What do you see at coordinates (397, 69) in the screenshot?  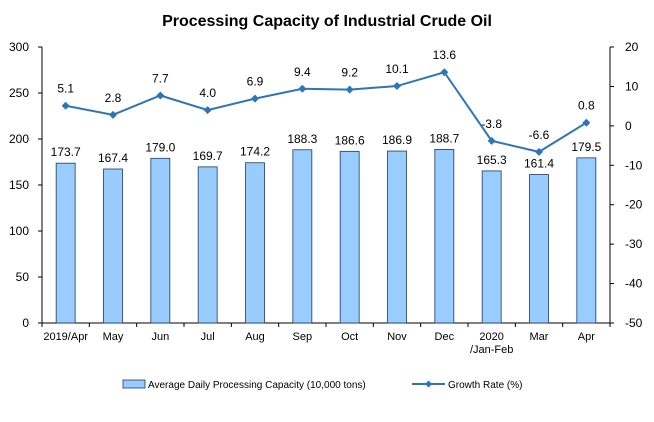 I see `growth-rate-label: 10.1` at bounding box center [397, 69].